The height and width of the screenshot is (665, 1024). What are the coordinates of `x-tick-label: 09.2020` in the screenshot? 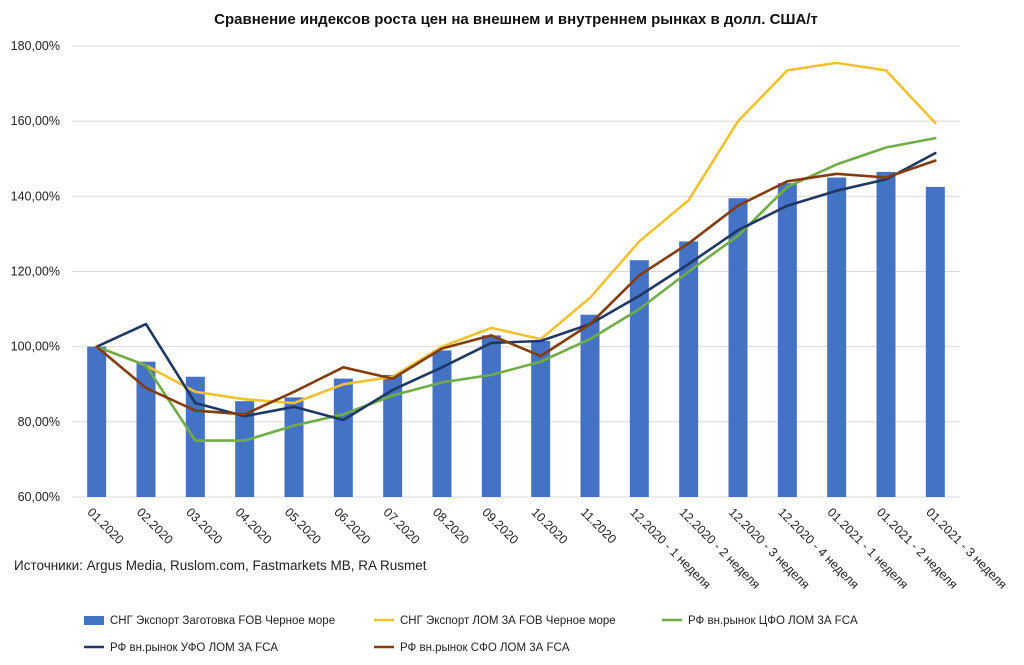 It's located at (500, 526).